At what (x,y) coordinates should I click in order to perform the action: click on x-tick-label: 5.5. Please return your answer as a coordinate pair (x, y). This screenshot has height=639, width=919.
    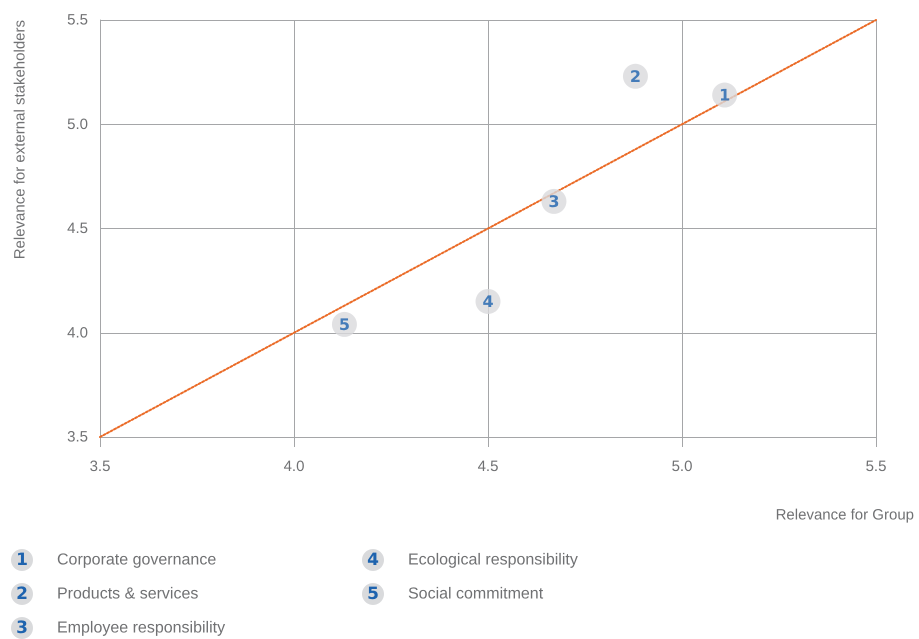
    Looking at the image, I should click on (876, 466).